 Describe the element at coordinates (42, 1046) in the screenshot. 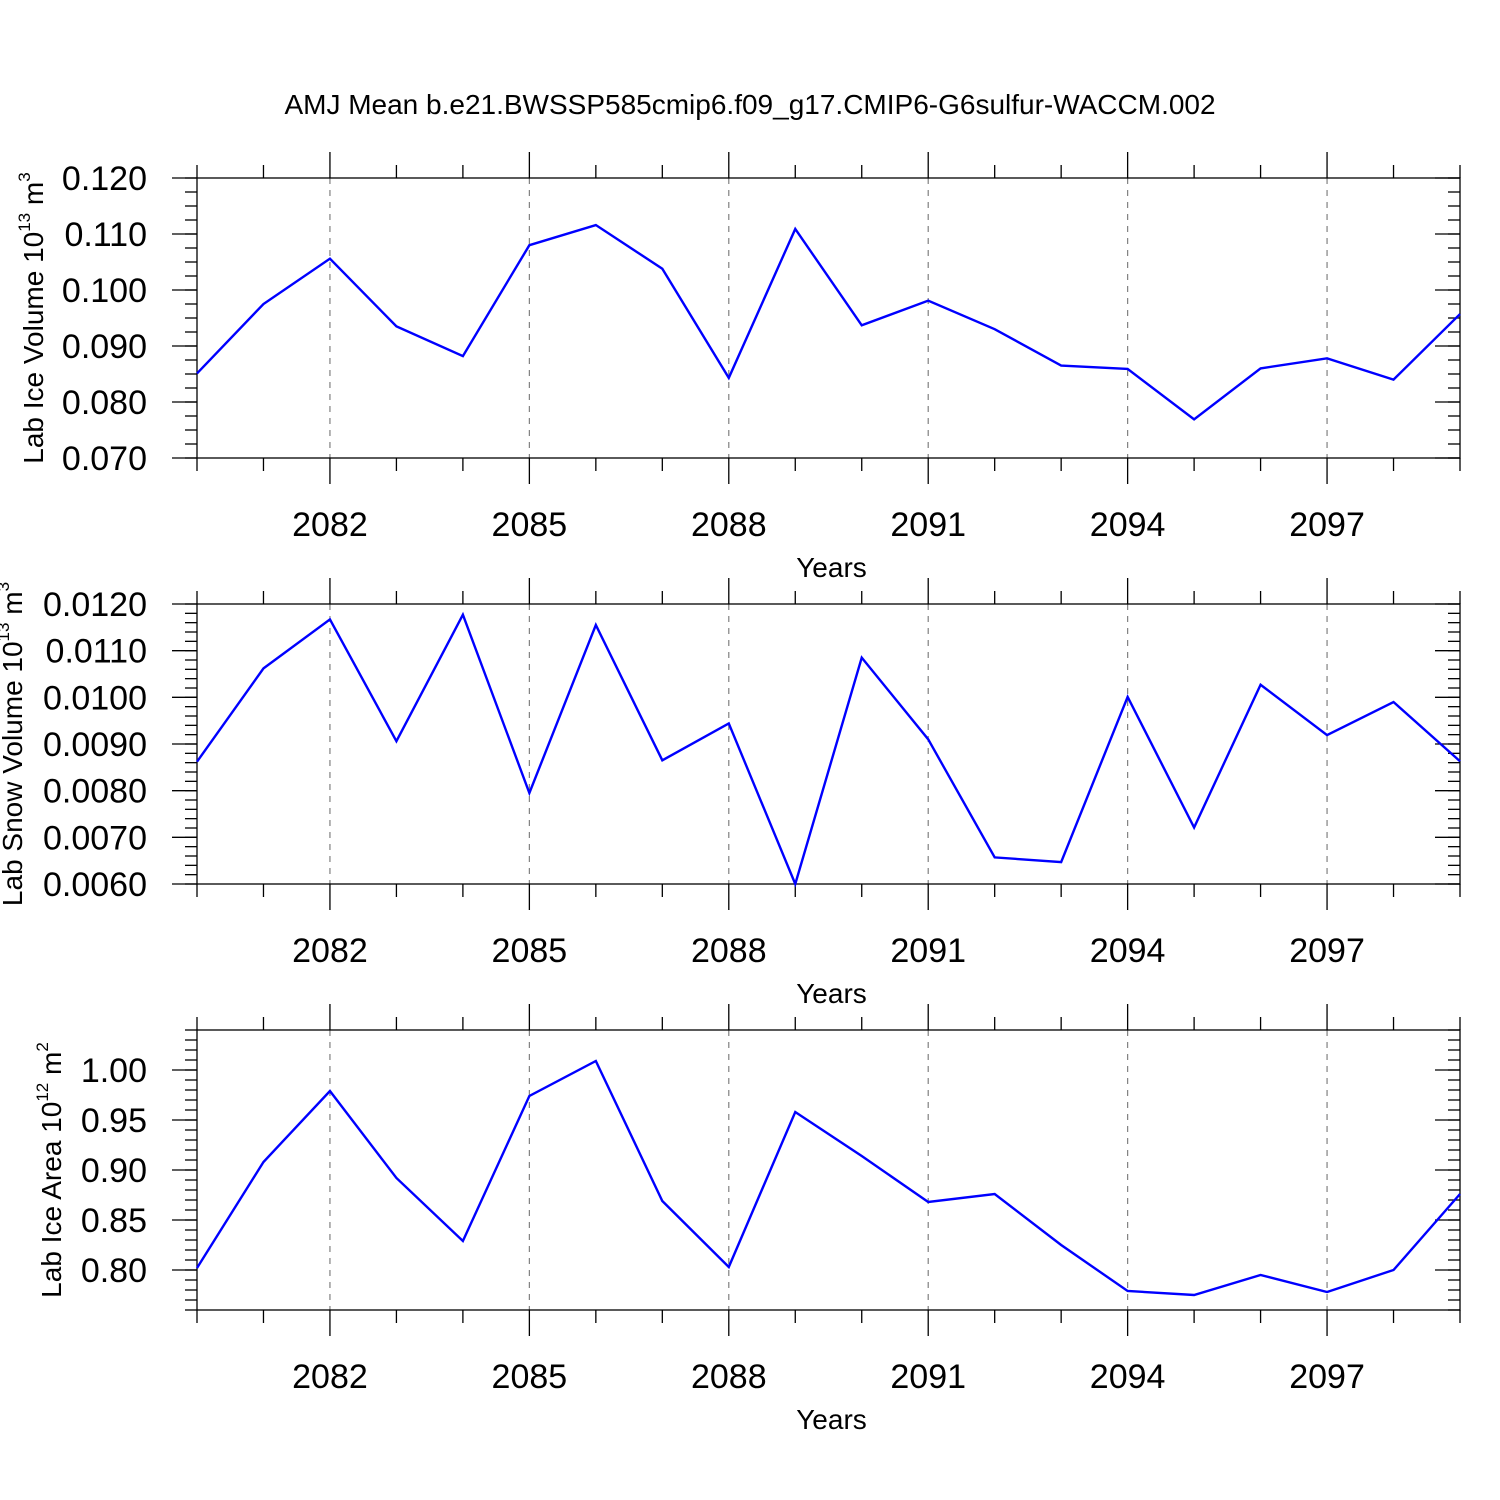

I see `y-axis-title-superscript: 2` at that location.